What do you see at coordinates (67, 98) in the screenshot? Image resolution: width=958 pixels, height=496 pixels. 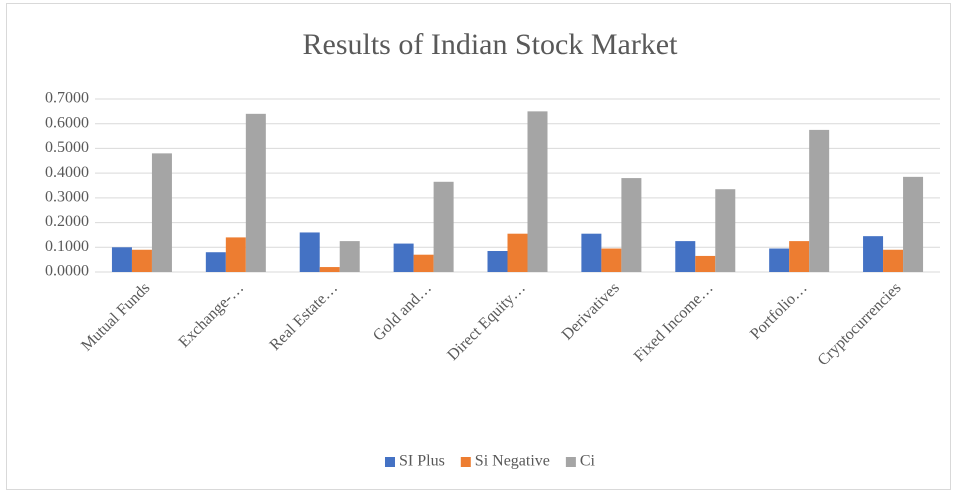 I see `y-tick-label: 0.7000` at bounding box center [67, 98].